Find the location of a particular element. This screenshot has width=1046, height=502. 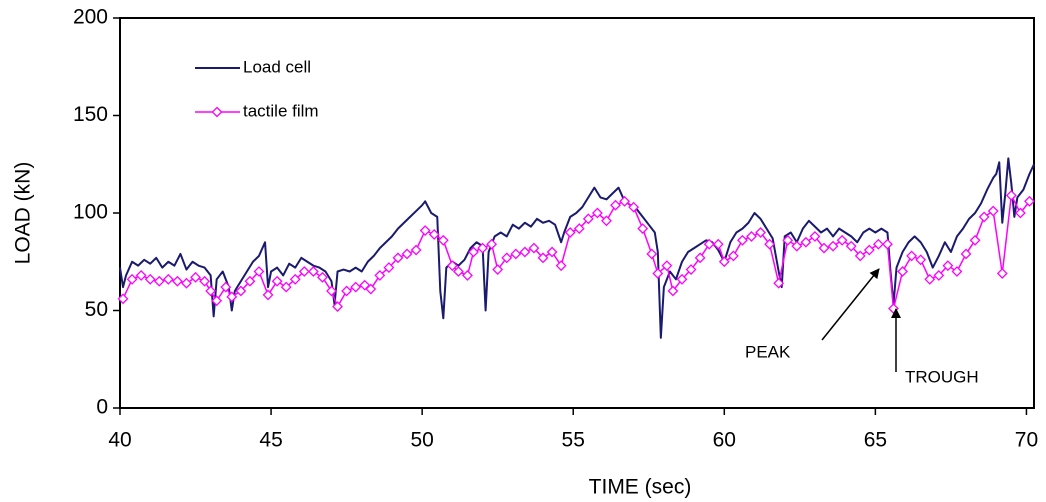

x-tick-label: 70 is located at coordinates (1026, 440).